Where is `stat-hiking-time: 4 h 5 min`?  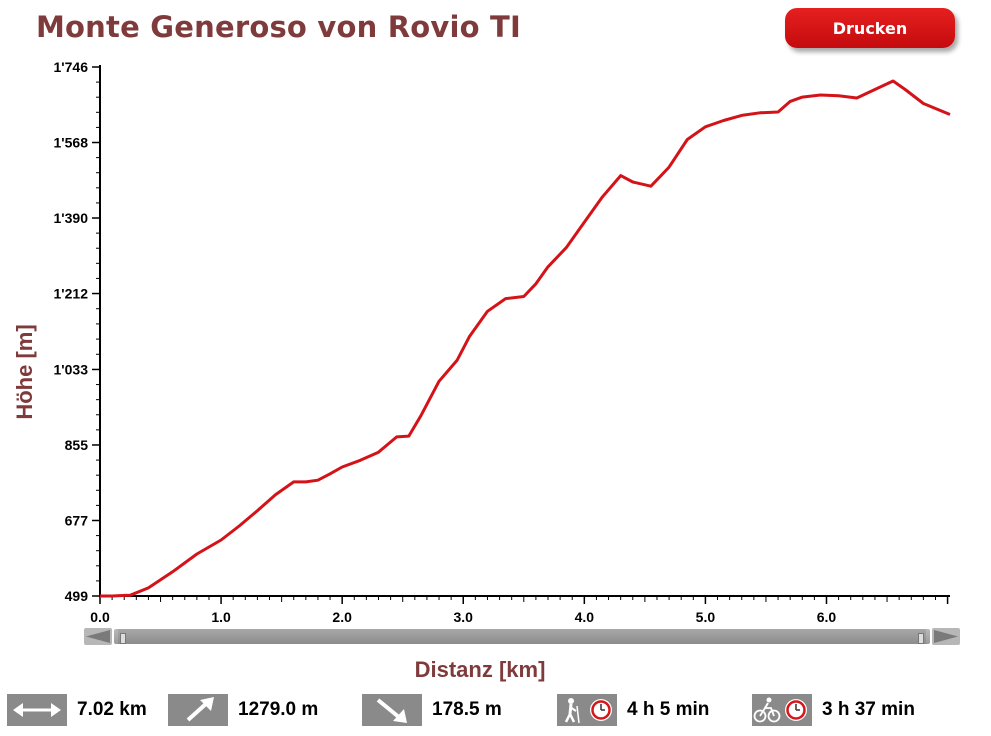
stat-hiking-time: 4 h 5 min is located at coordinates (633, 710).